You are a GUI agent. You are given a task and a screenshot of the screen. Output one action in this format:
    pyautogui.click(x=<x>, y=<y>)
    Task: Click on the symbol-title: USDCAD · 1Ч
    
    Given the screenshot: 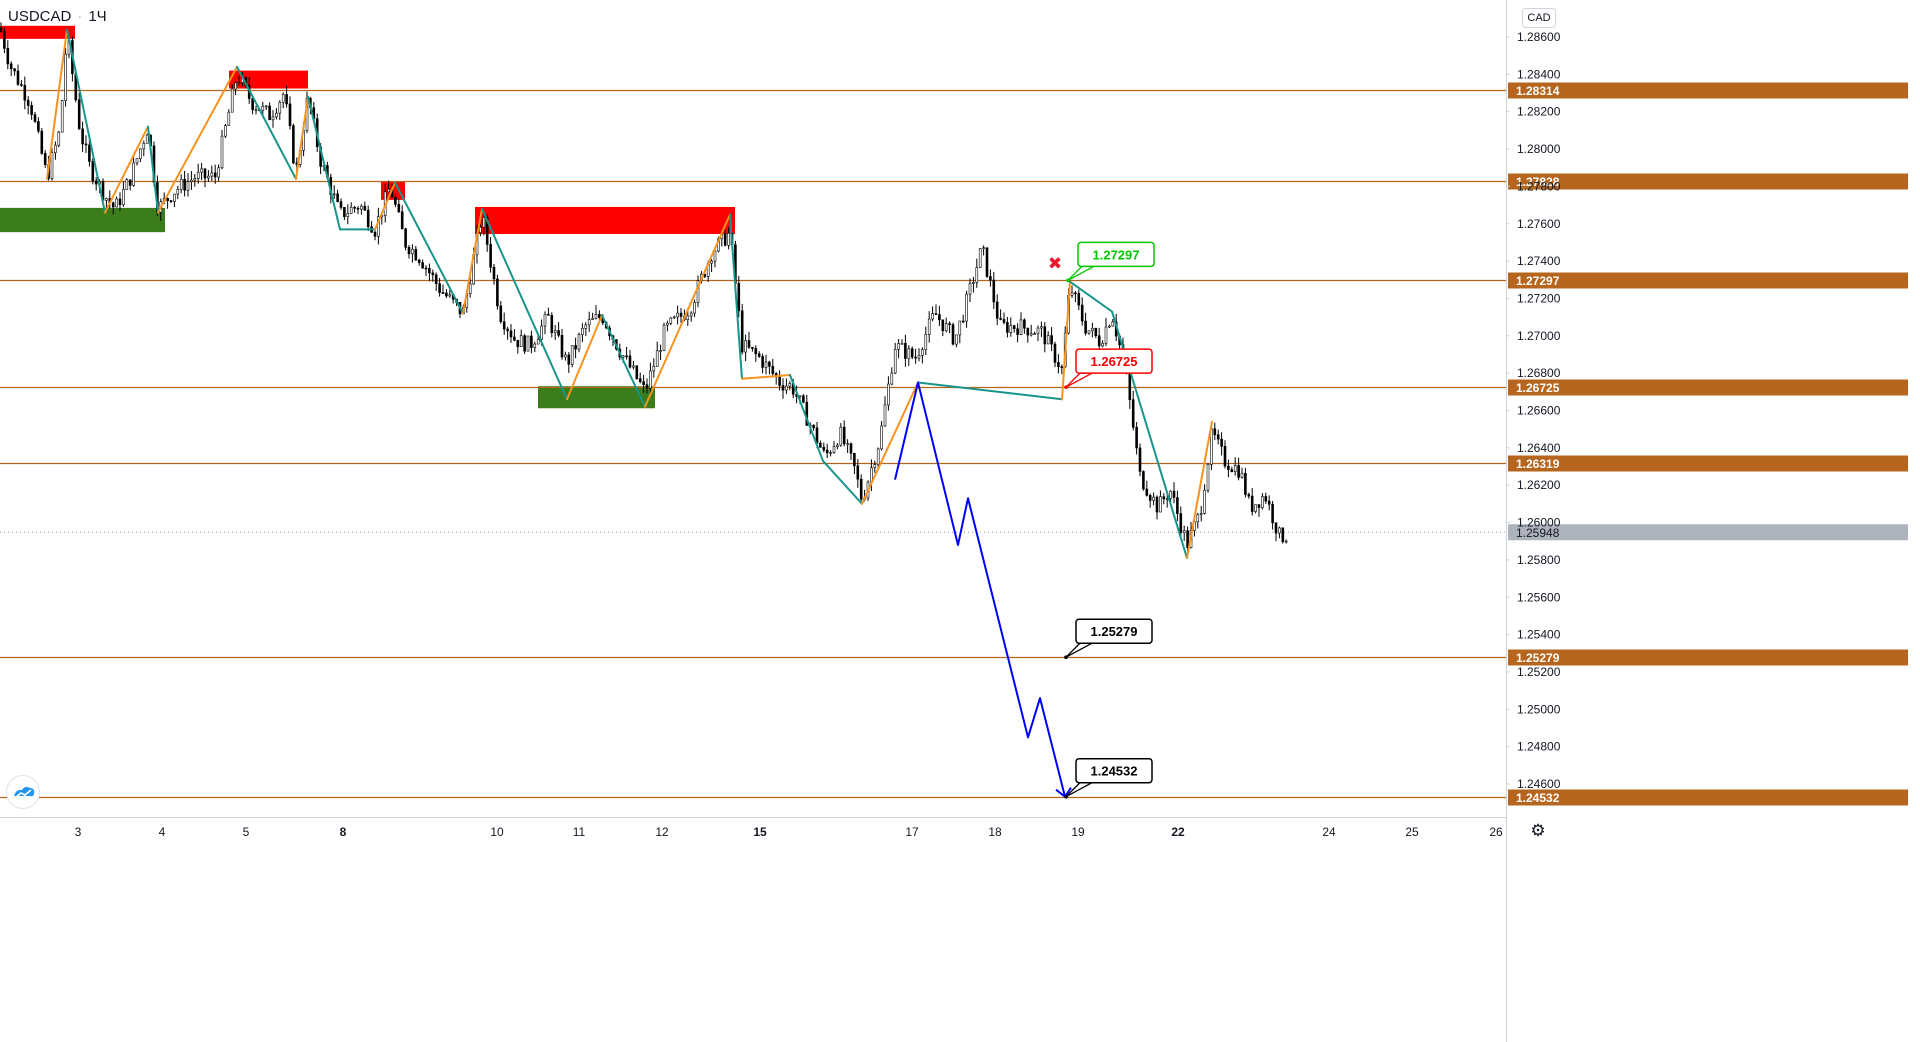 What is the action you would take?
    pyautogui.click(x=57, y=16)
    